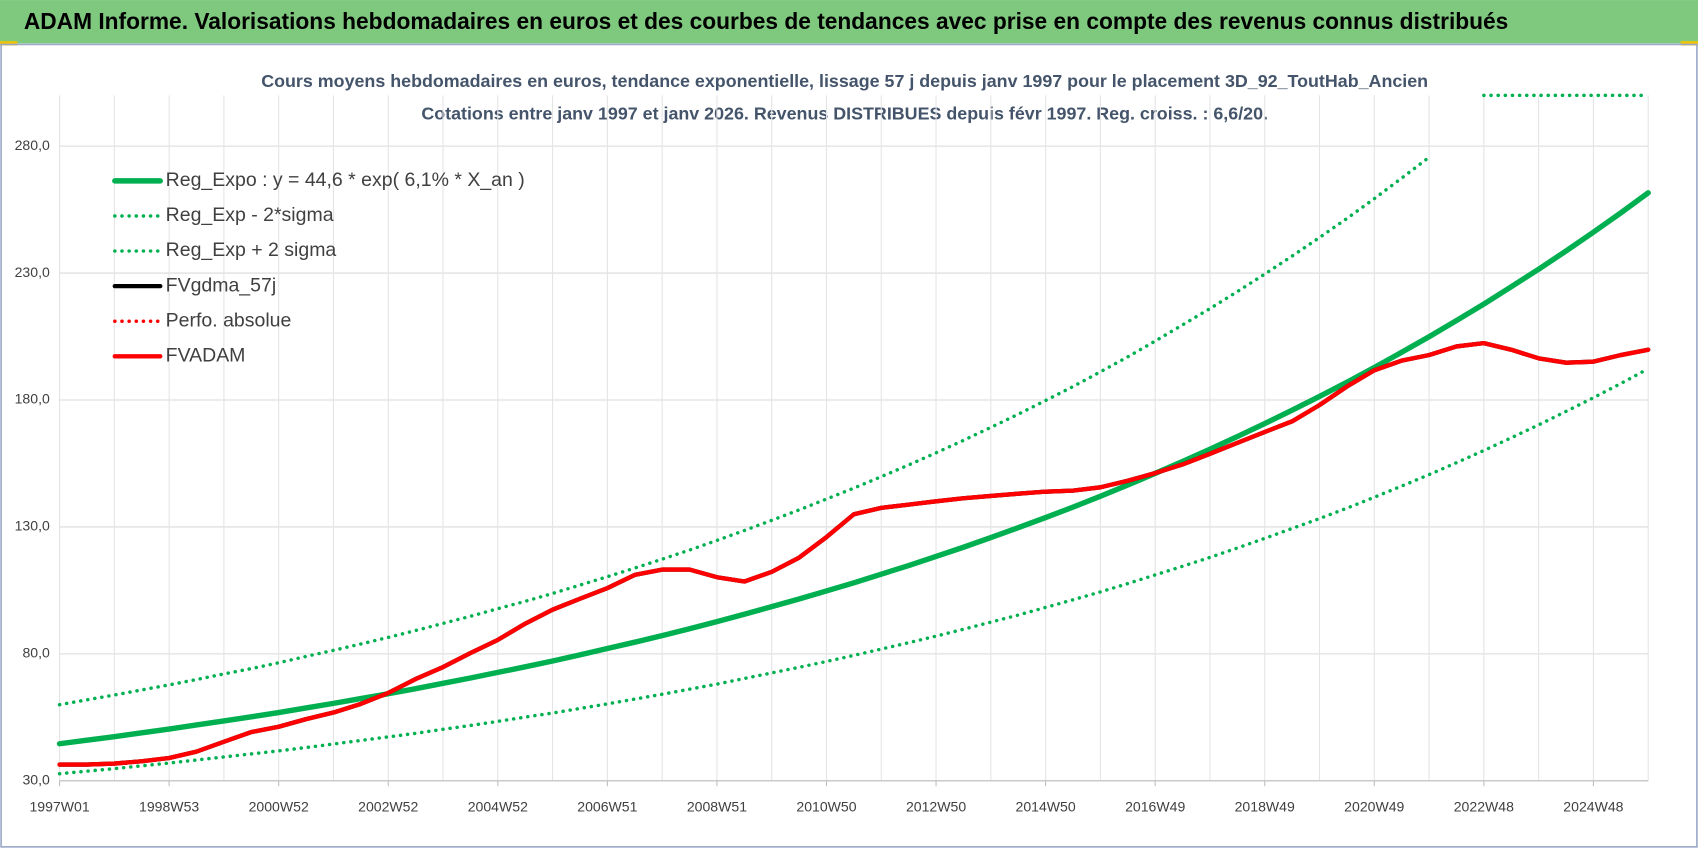  Describe the element at coordinates (717, 807) in the screenshot. I see `x-tick-label: 2008W51` at that location.